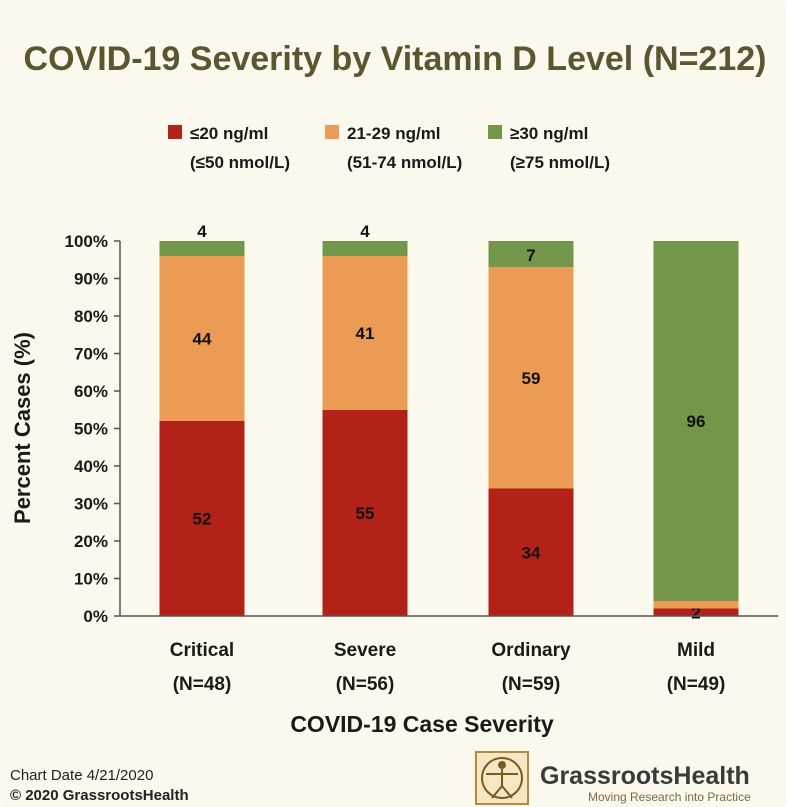  Describe the element at coordinates (91, 316) in the screenshot. I see `y-tick-label: 80%` at that location.